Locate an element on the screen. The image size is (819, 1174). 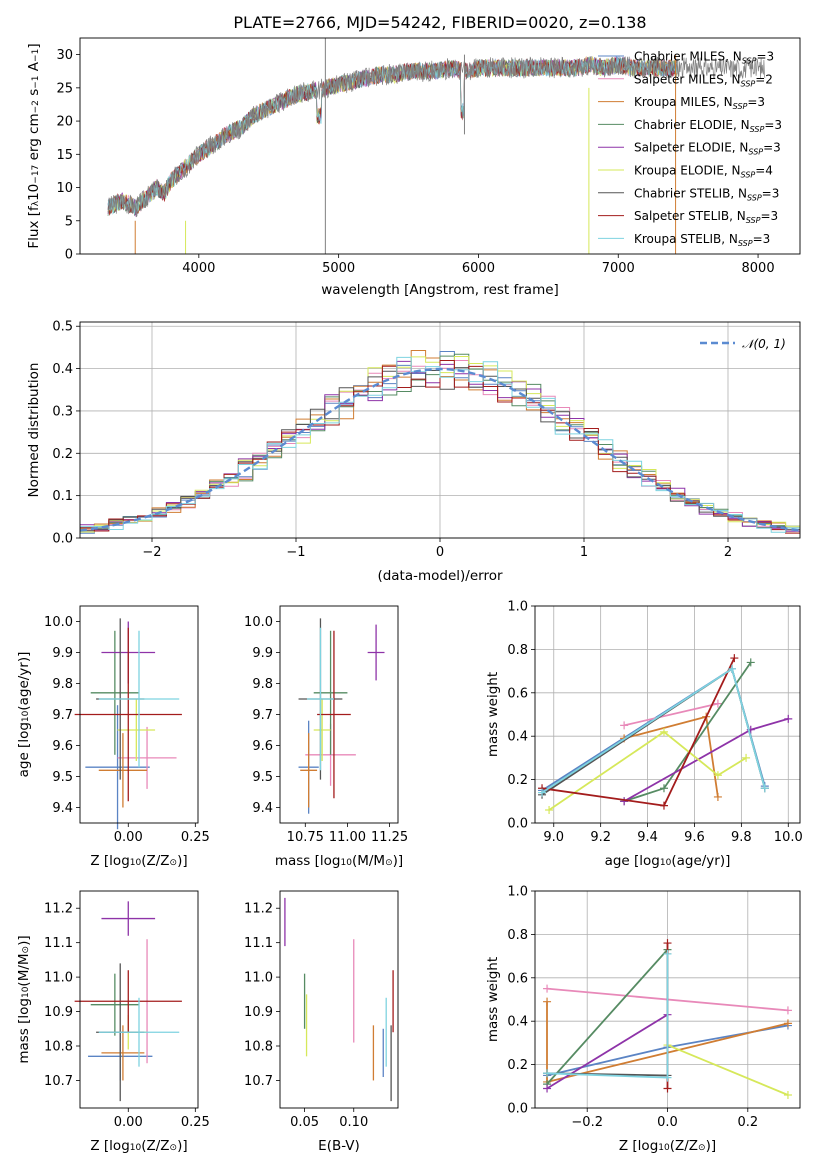
y-axis-label-part: mass weight is located at coordinates (493, 999).